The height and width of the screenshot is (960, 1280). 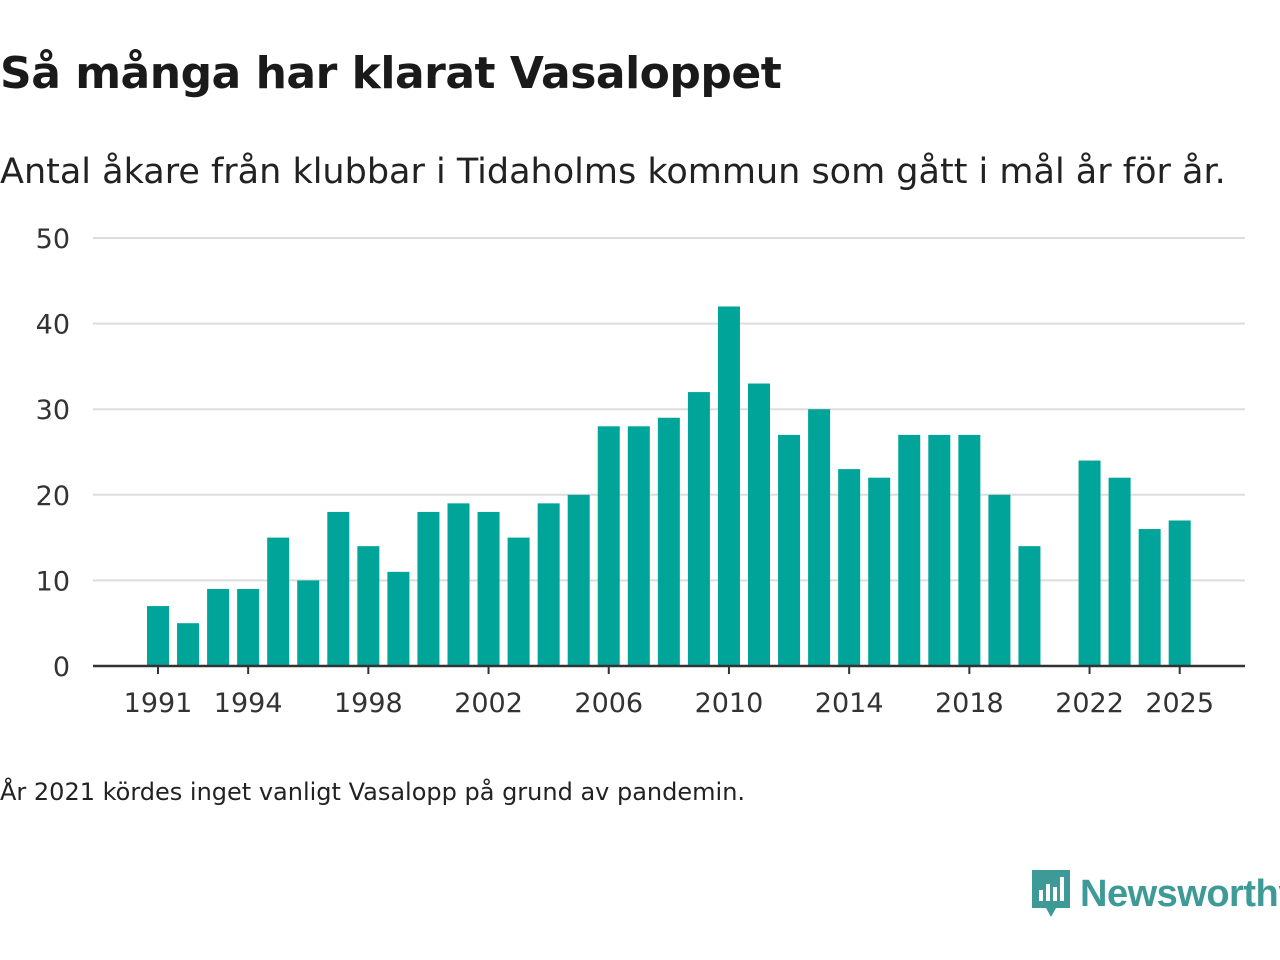 I want to click on y-tick-label-50: 50, so click(x=53, y=239).